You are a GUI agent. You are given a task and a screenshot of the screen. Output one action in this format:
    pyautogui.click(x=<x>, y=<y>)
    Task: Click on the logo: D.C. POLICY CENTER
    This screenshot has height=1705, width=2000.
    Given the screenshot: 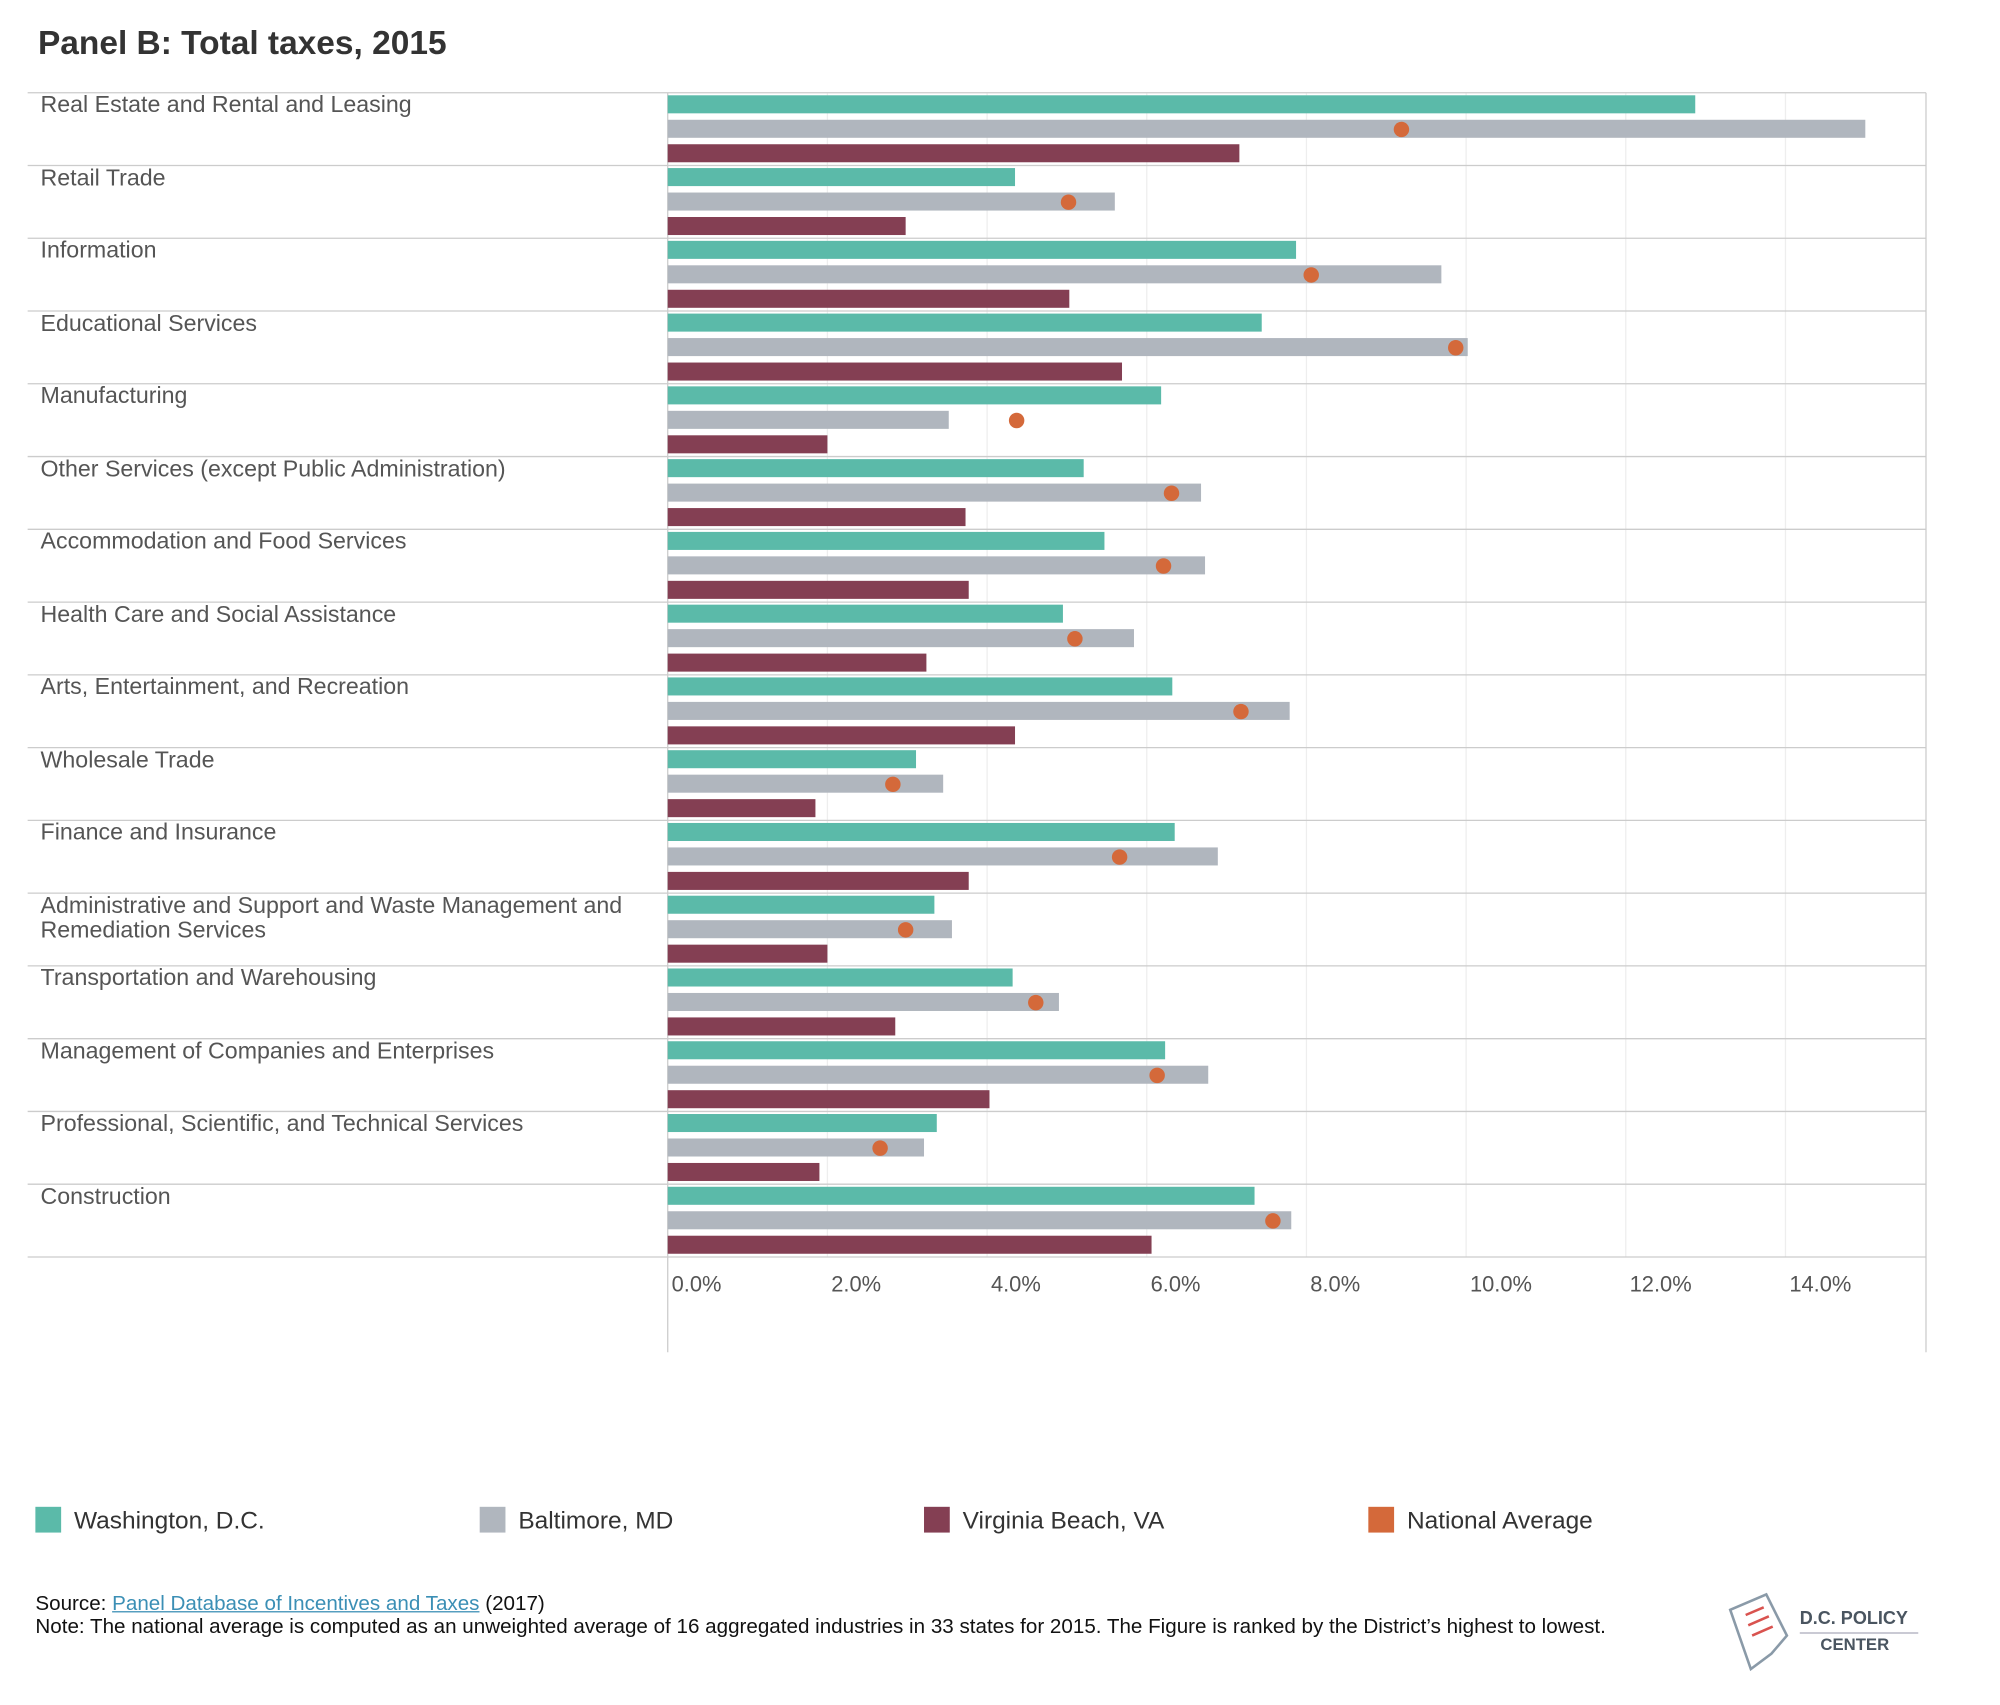 What is the action you would take?
    pyautogui.click(x=1823, y=1632)
    